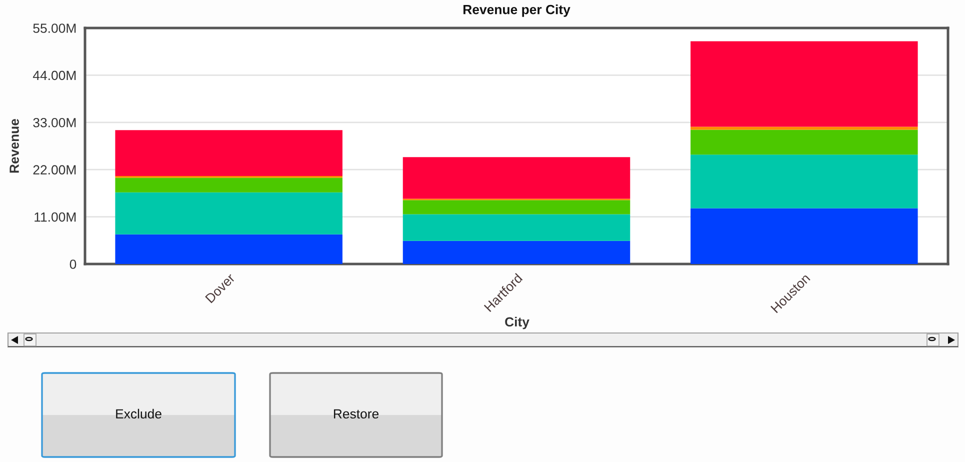 Image resolution: width=965 pixels, height=462 pixels. I want to click on text: Restore, so click(356, 414).